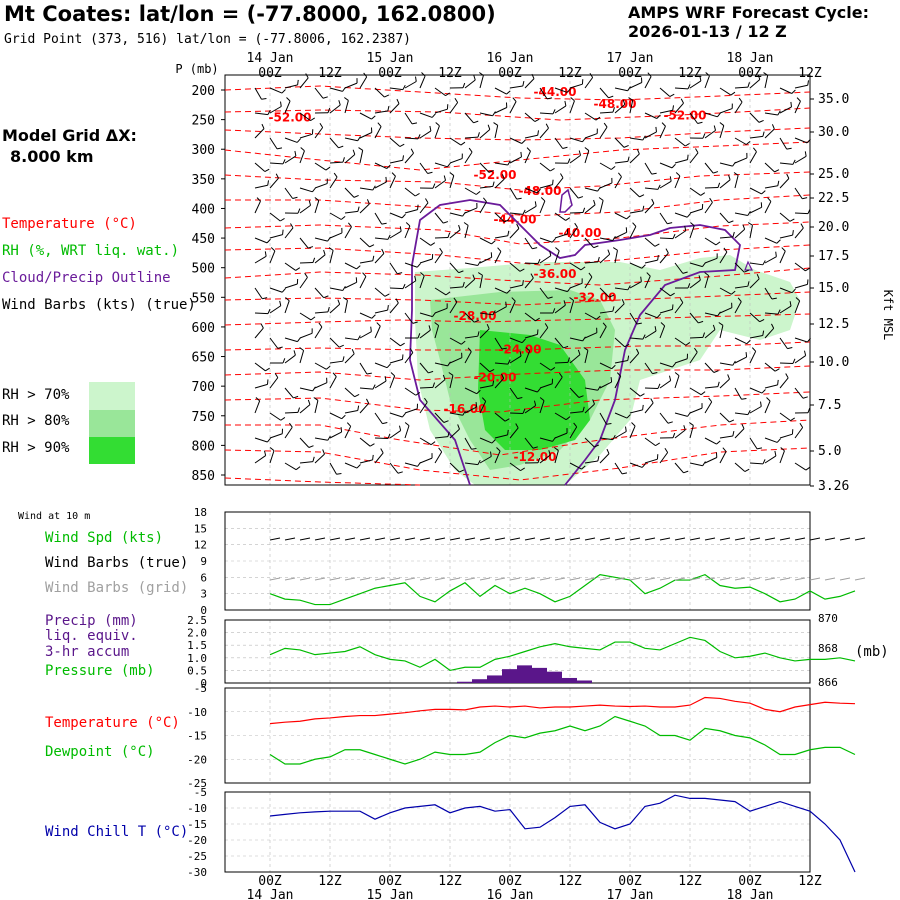  Describe the element at coordinates (203, 150) in the screenshot. I see `pressure-tick-label: 300` at that location.